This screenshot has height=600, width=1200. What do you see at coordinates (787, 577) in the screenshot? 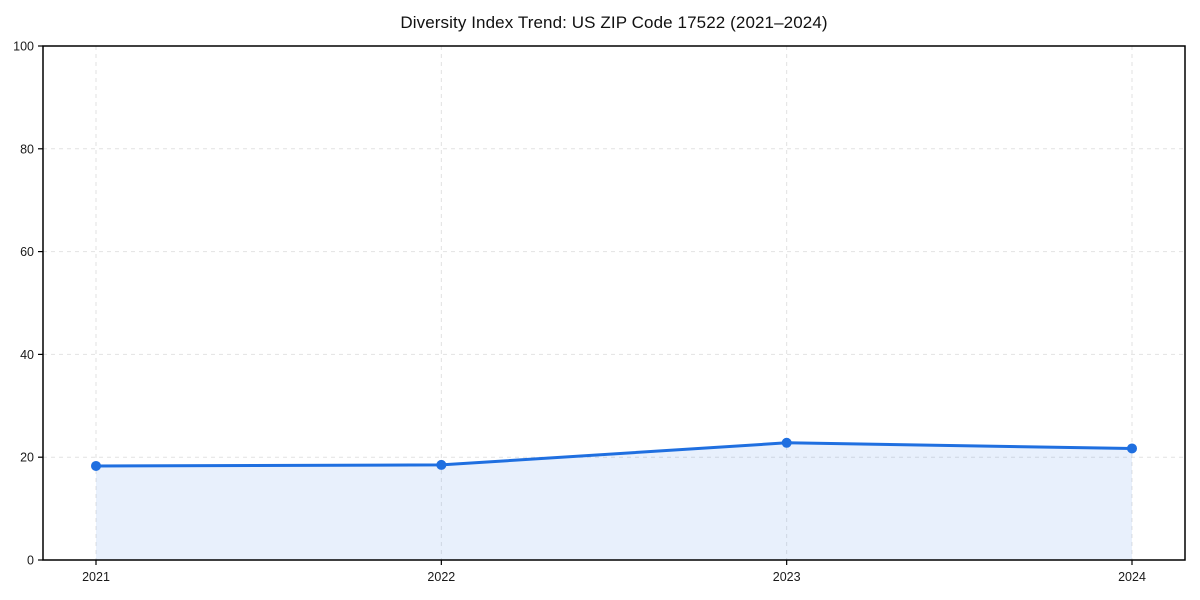
I see `x-tick-label: 2023` at bounding box center [787, 577].